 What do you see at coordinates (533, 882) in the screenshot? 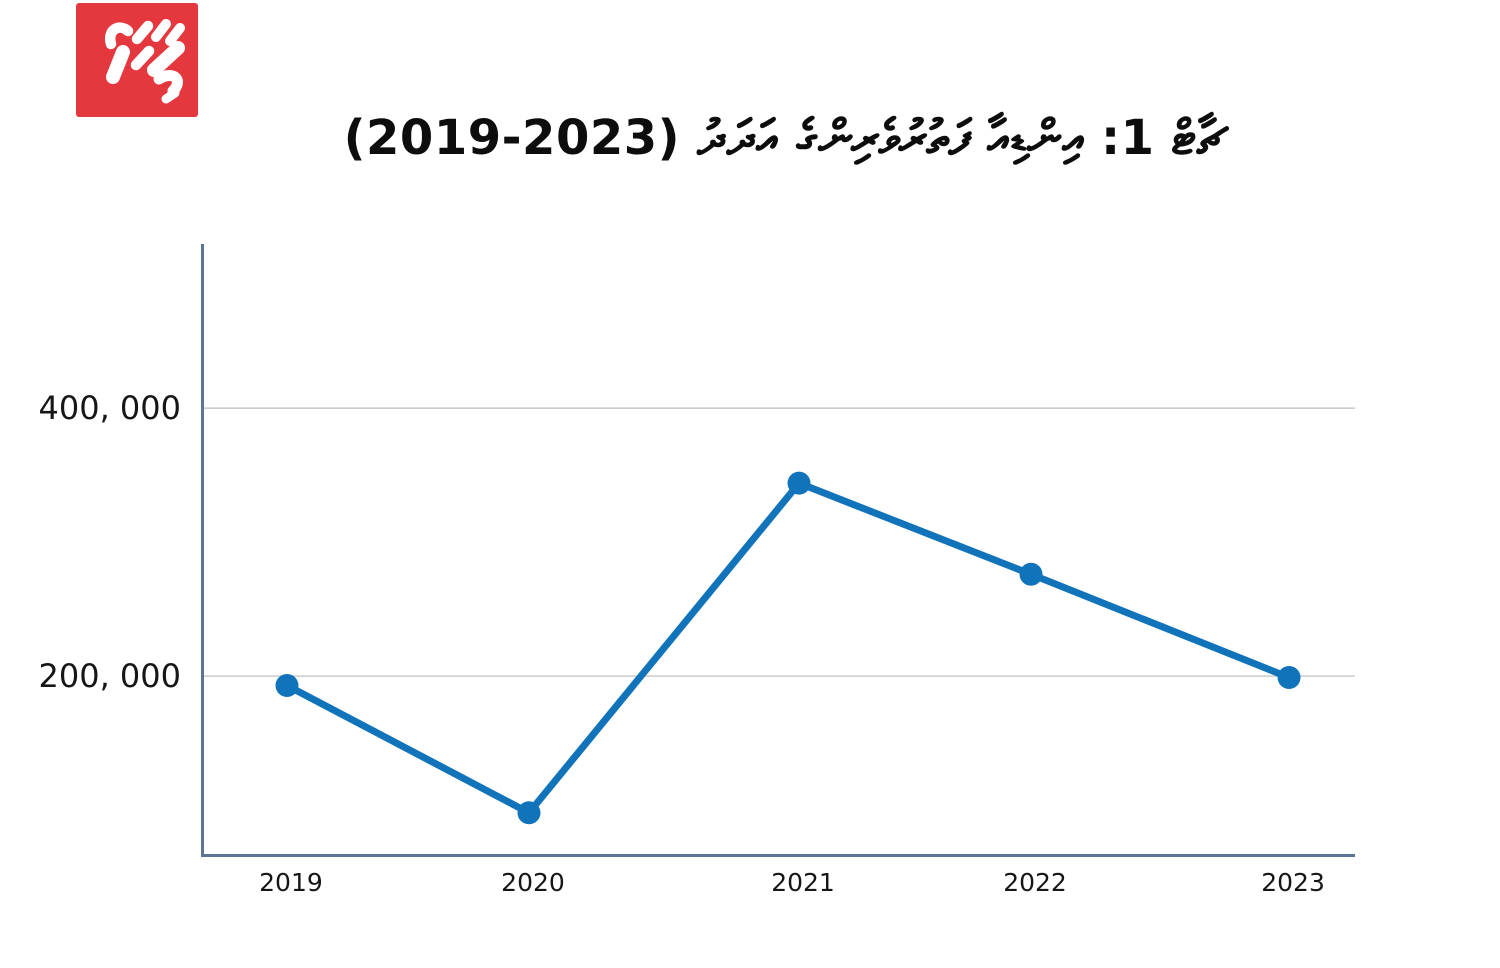
I see `x-axis-tick-label: 2020` at bounding box center [533, 882].